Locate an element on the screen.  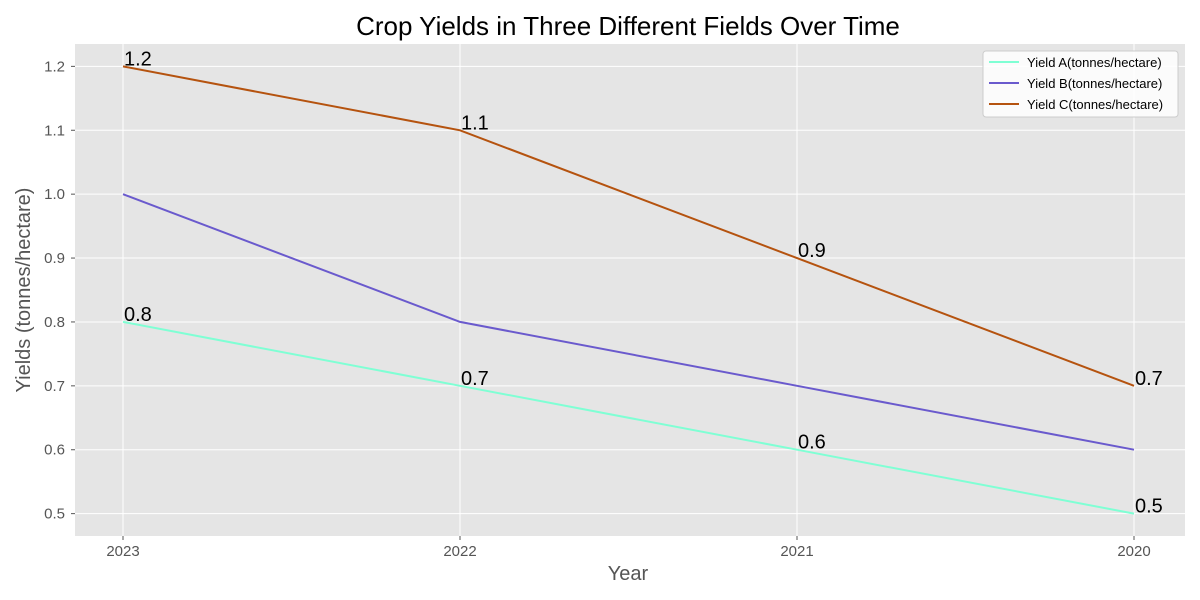
x-axis-ticks: 2023 2022 2021 2020 is located at coordinates (628, 548).